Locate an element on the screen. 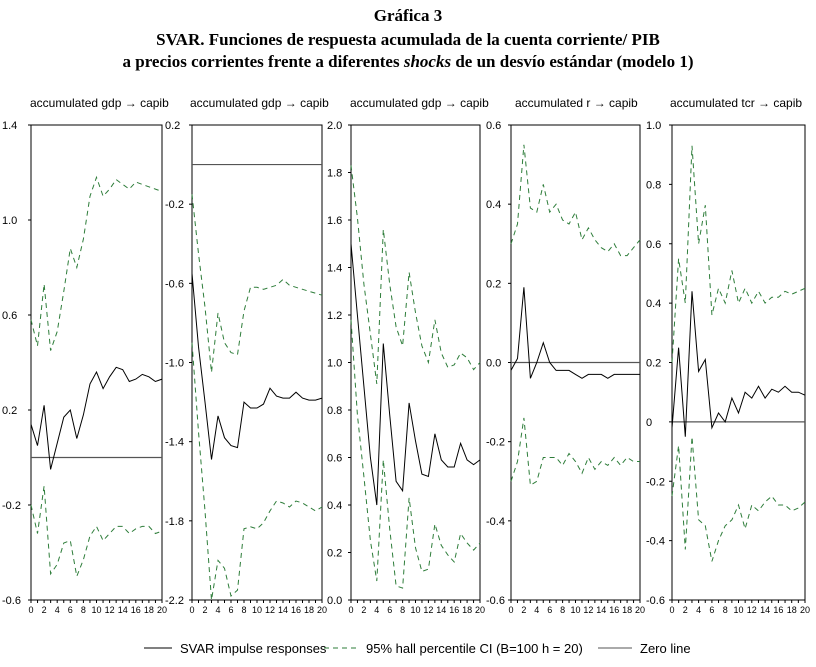 The height and width of the screenshot is (667, 816). panel-1-xtick-label: 6 is located at coordinates (70, 610).